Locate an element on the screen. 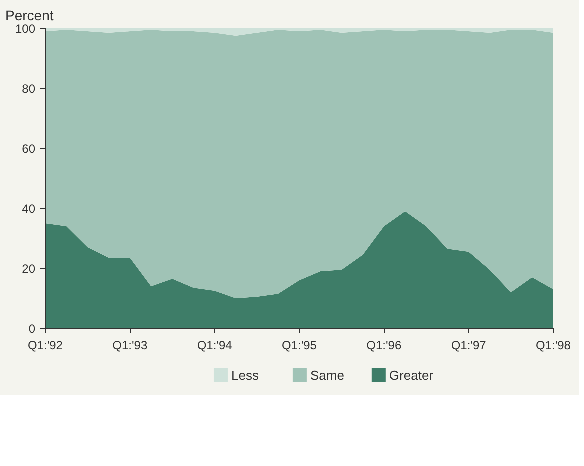 The height and width of the screenshot is (466, 584). x-tick-label: Q1:'98 is located at coordinates (554, 345).